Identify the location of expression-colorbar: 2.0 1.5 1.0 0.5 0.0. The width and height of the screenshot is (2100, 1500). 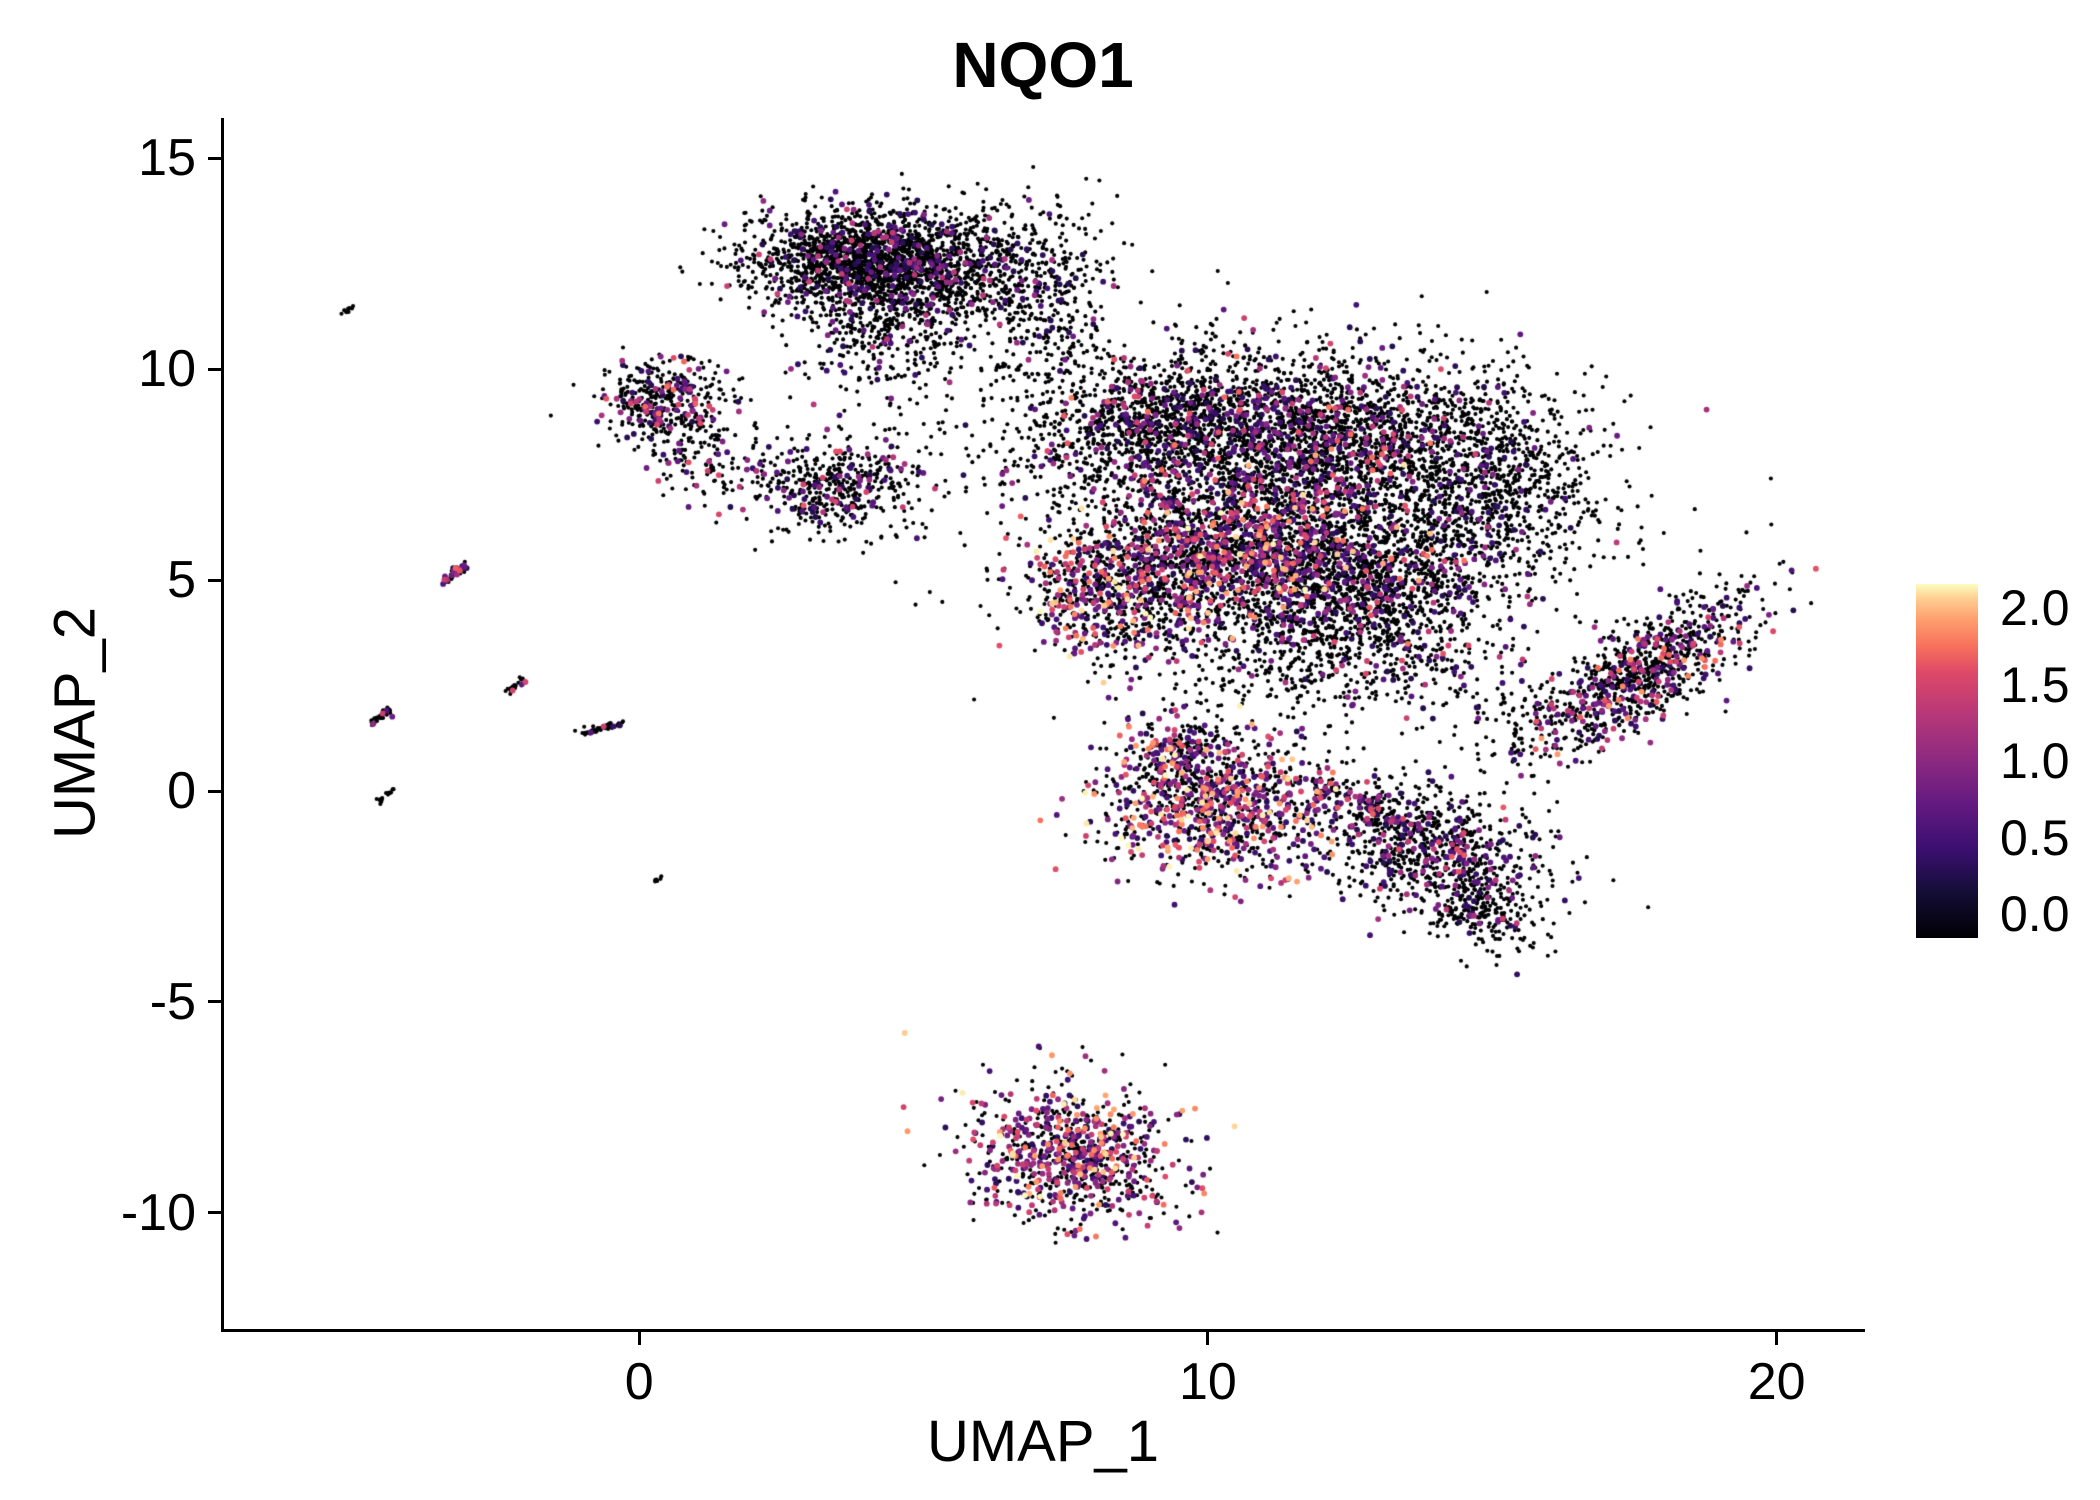
(2008, 761).